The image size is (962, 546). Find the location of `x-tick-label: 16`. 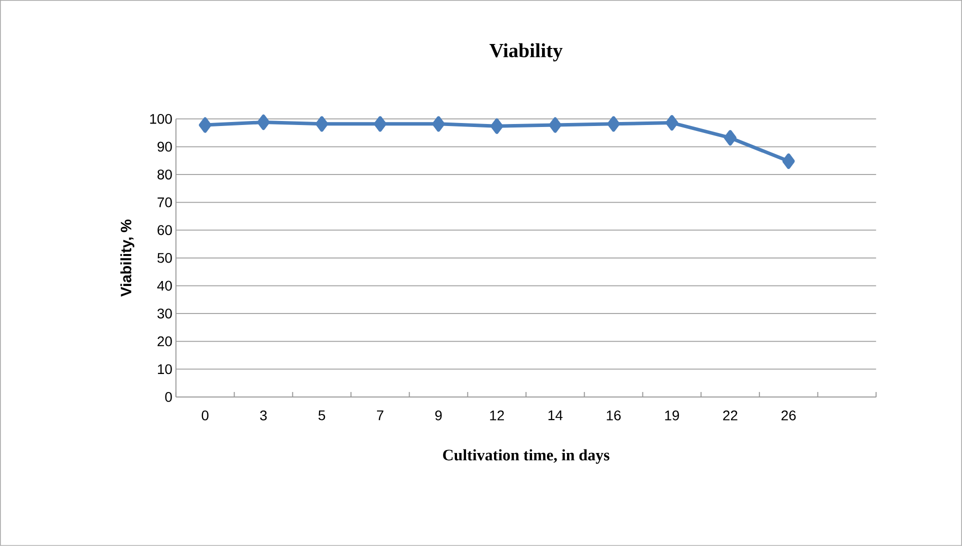

x-tick-label: 16 is located at coordinates (613, 415).